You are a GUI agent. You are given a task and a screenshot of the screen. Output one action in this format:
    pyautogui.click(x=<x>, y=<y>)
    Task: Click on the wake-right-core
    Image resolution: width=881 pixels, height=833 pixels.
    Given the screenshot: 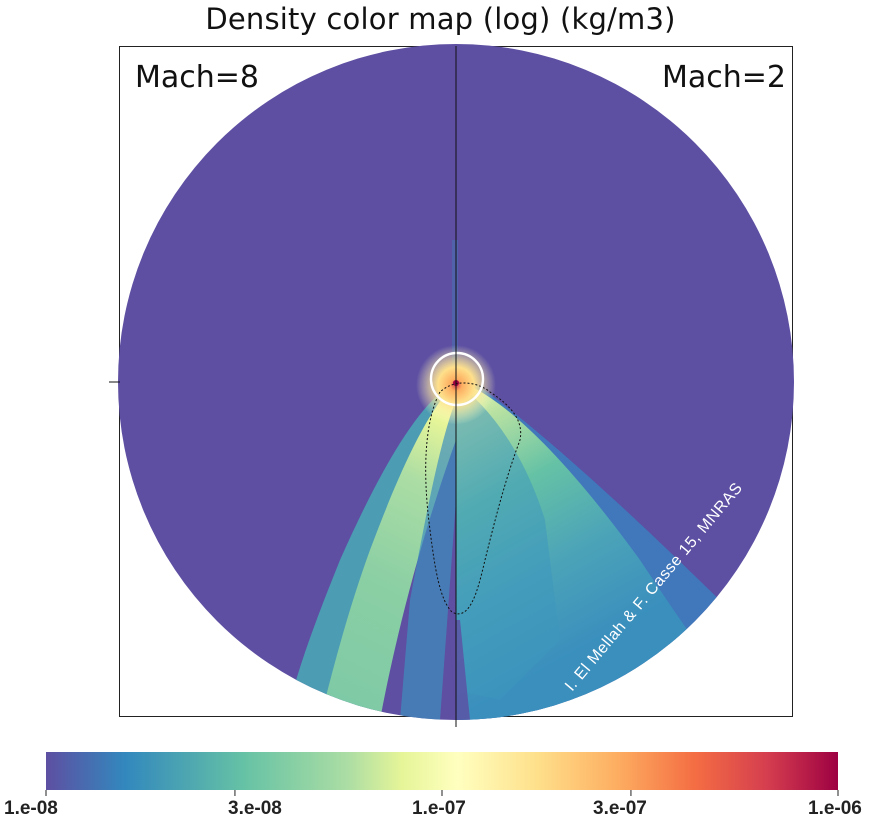 What is the action you would take?
    pyautogui.click(x=508, y=541)
    